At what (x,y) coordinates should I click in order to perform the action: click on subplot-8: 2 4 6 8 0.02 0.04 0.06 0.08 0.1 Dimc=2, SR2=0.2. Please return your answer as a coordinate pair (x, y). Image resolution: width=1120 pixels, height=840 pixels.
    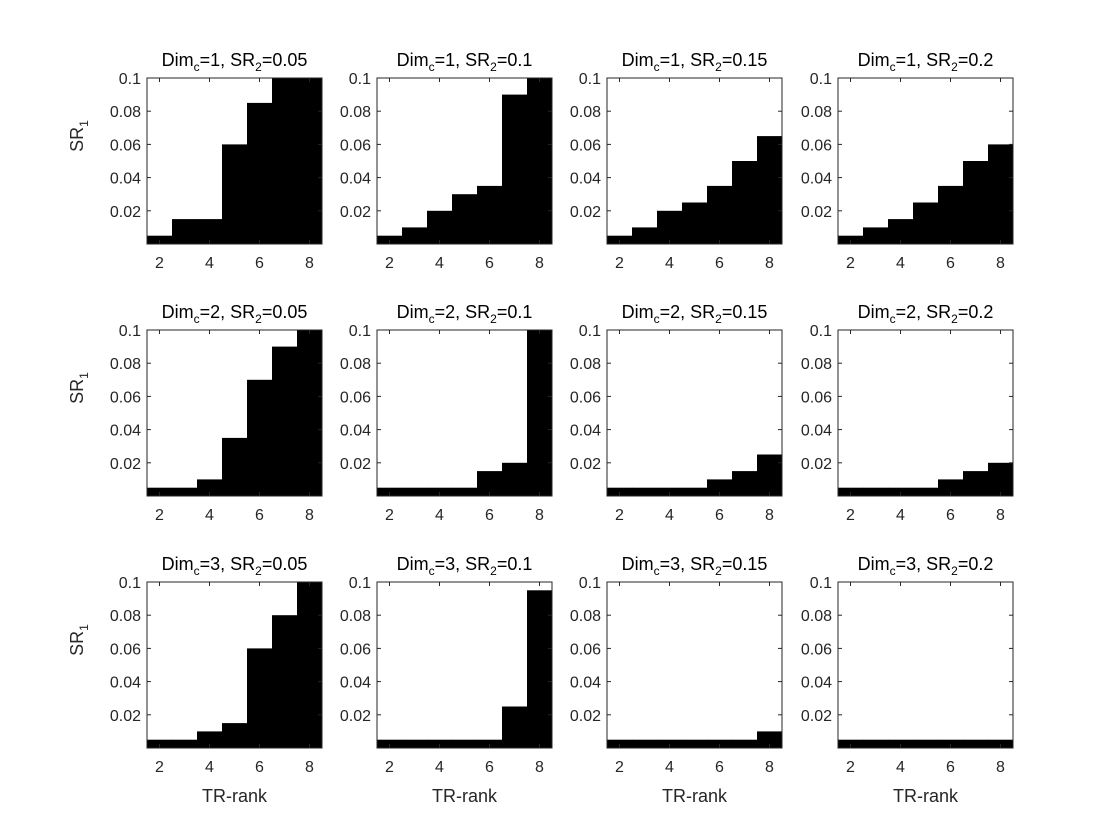
    Looking at the image, I should click on (907, 413).